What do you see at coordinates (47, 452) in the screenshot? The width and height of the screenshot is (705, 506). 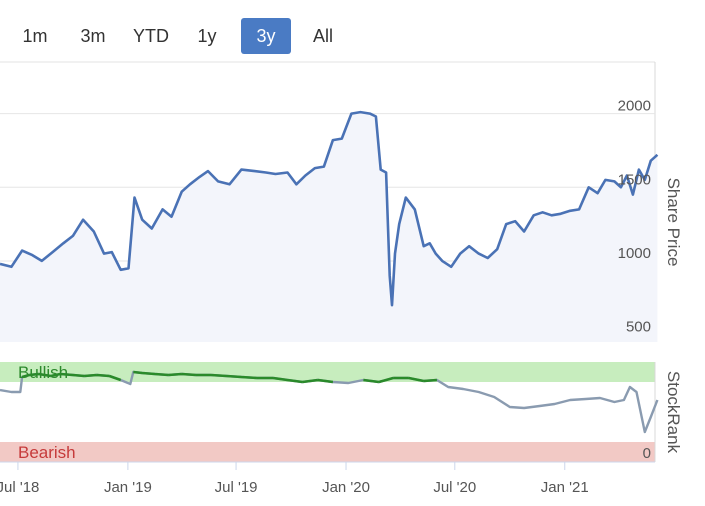 I see `rank-band-label-bearish: Bearish` at bounding box center [47, 452].